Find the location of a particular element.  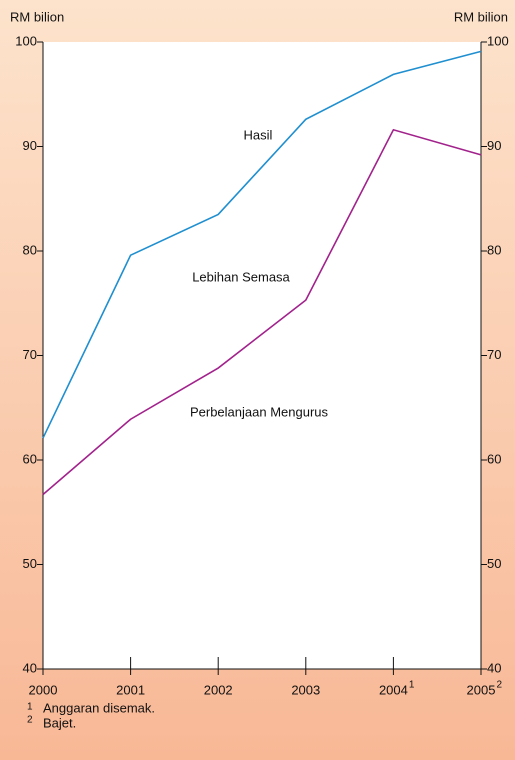

y-tick-label: 50 is located at coordinates (30, 563).